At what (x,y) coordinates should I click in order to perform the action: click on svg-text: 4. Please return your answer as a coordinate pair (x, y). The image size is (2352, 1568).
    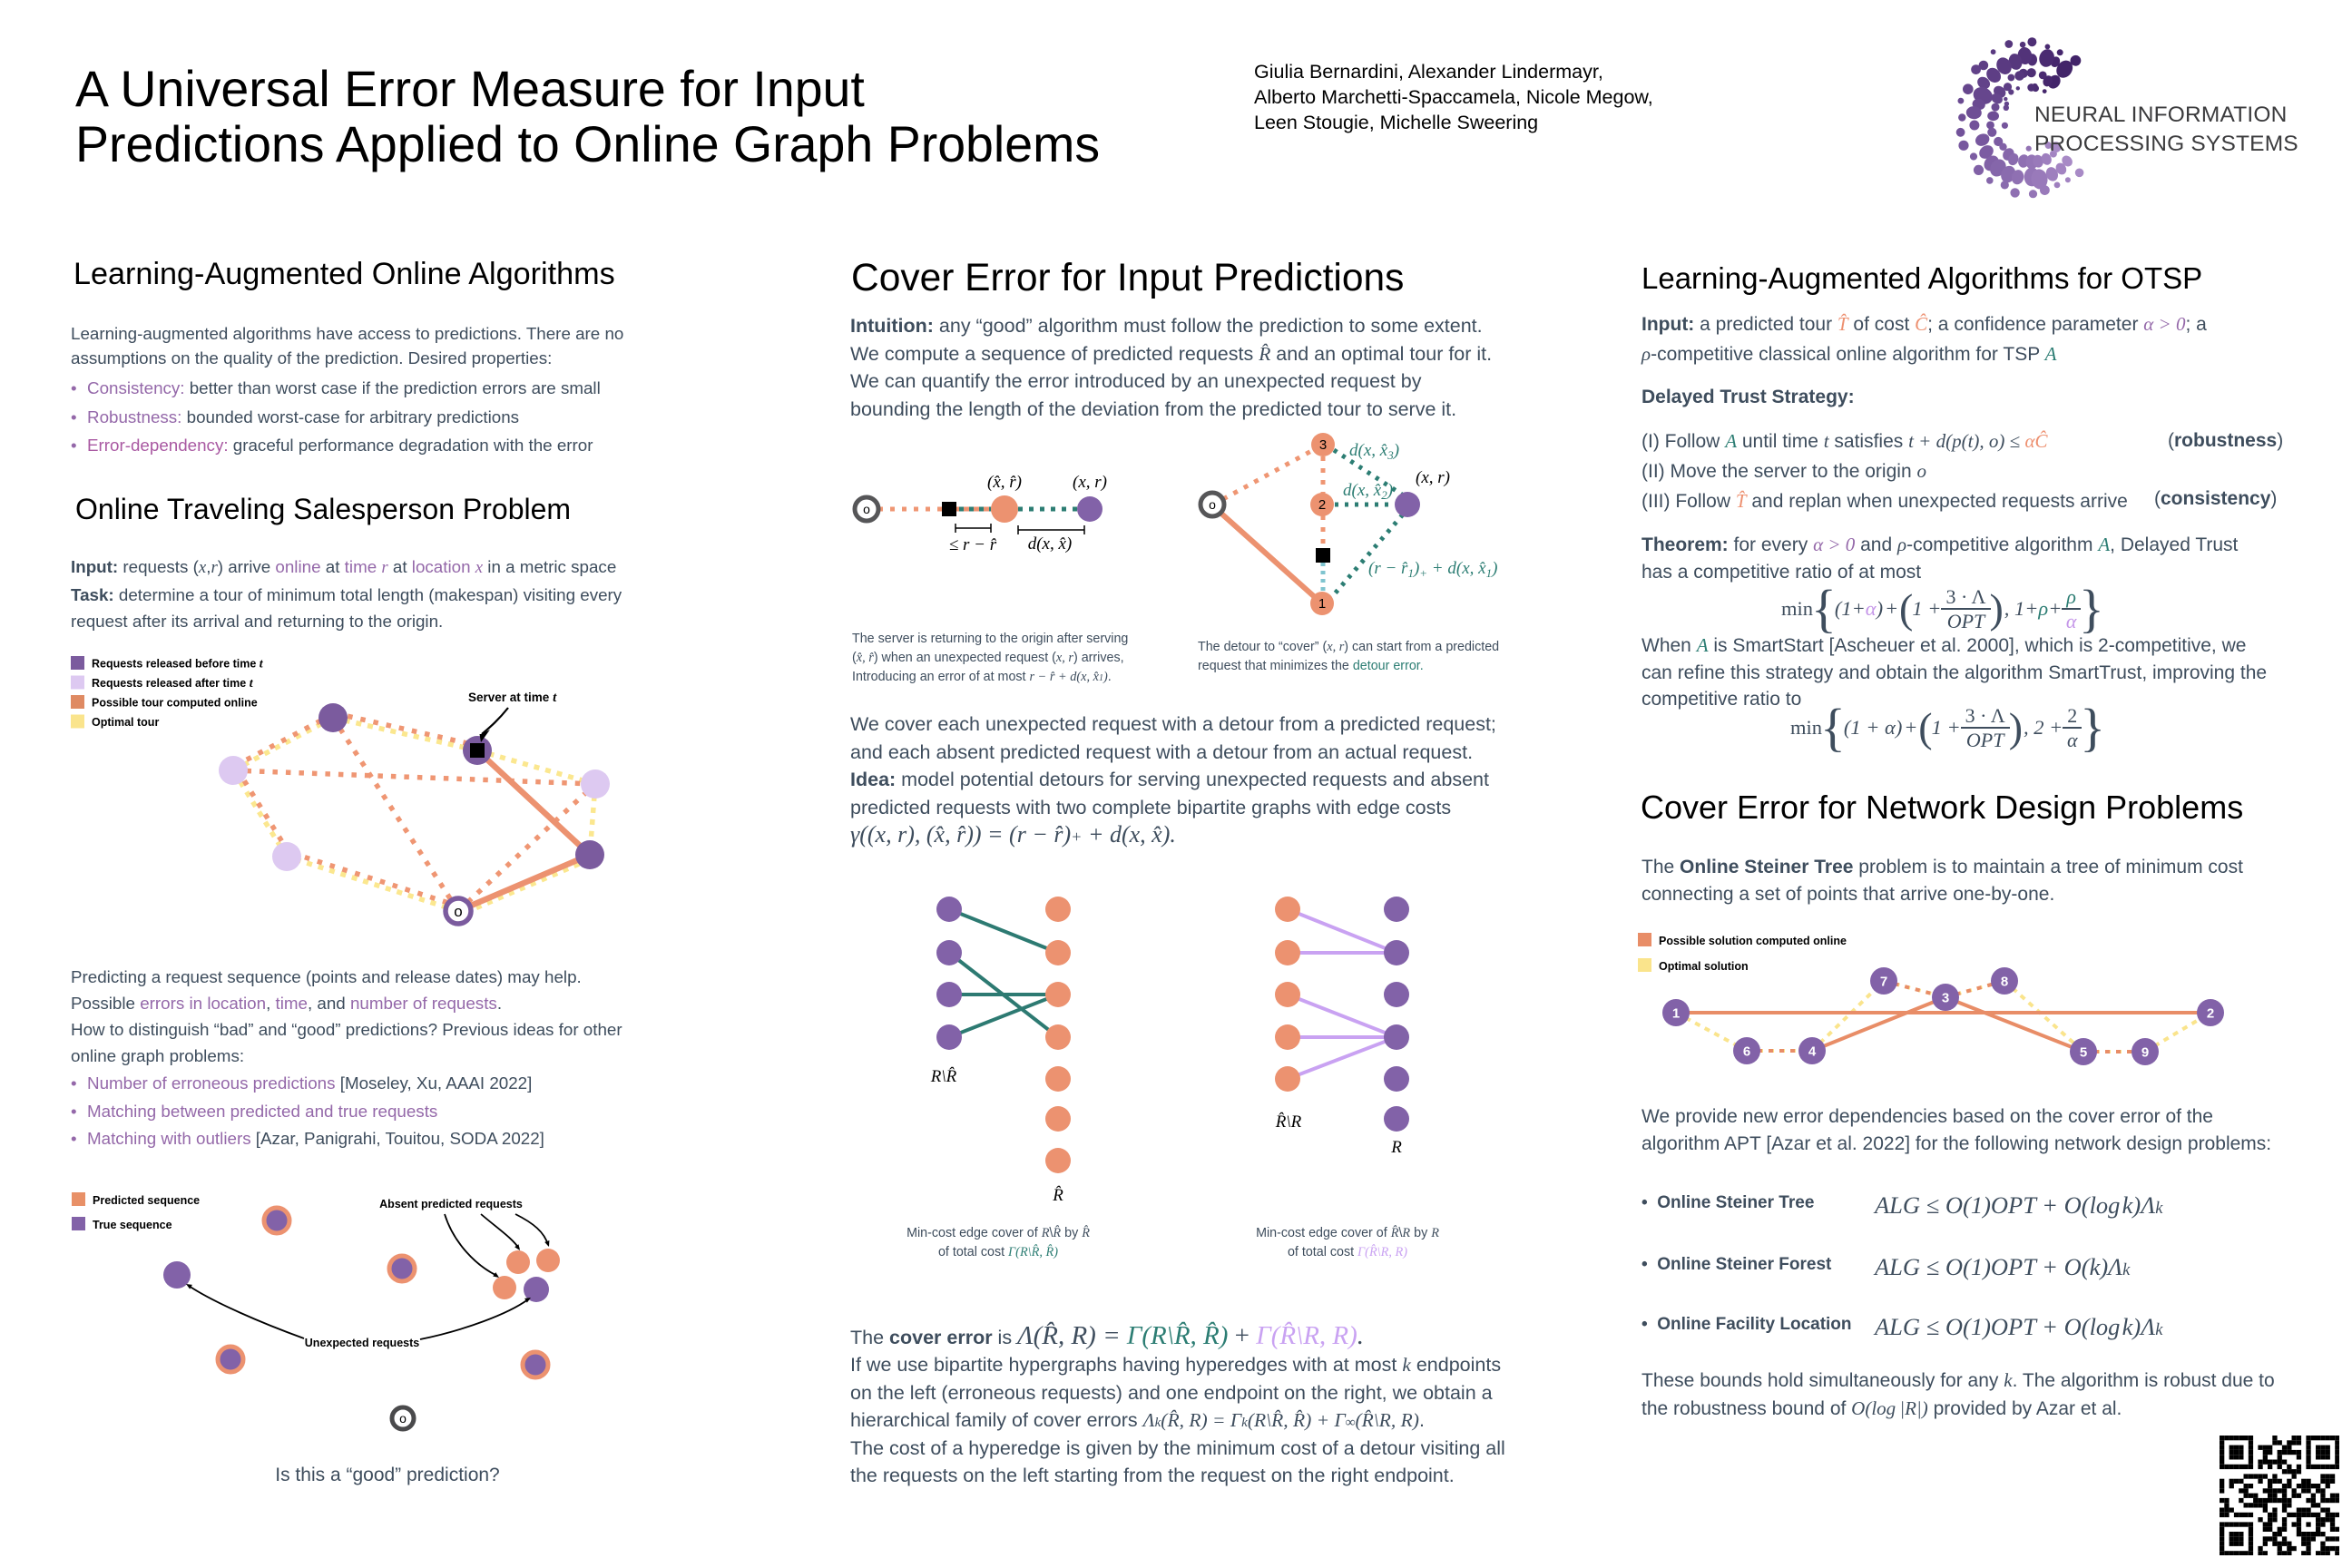
    Looking at the image, I should click on (1812, 1052).